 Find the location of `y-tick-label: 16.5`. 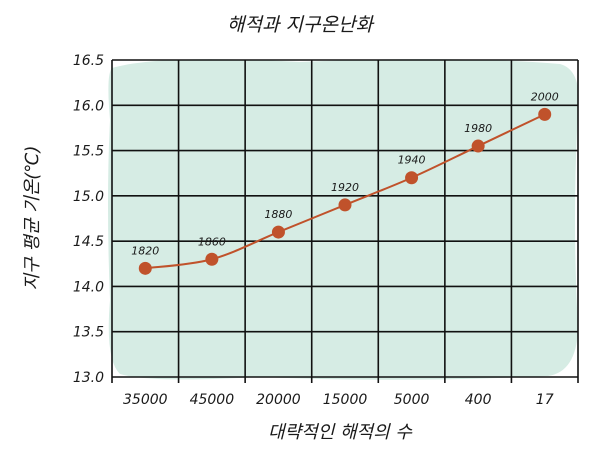

y-tick-label: 16.5 is located at coordinates (88, 61).